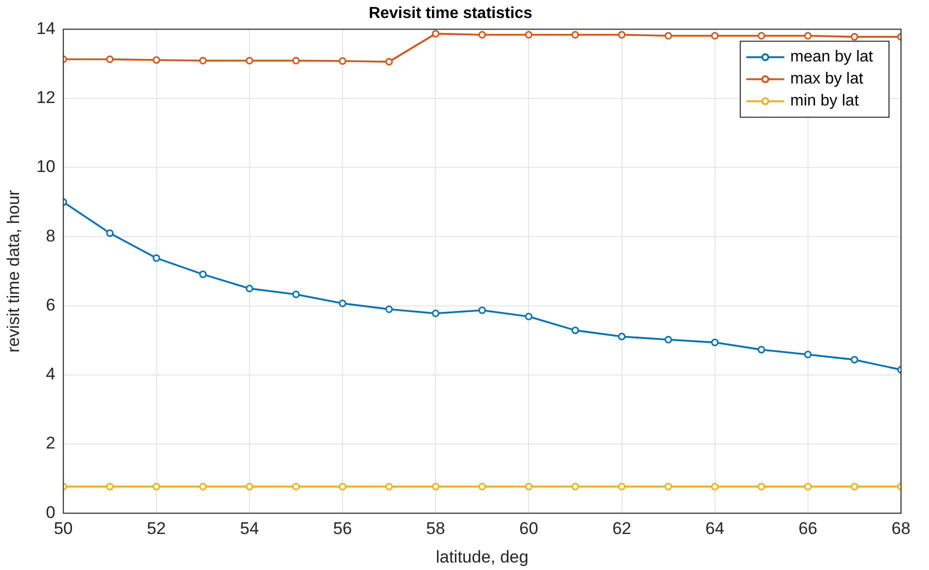  What do you see at coordinates (808, 528) in the screenshot?
I see `x-tick-label: 66` at bounding box center [808, 528].